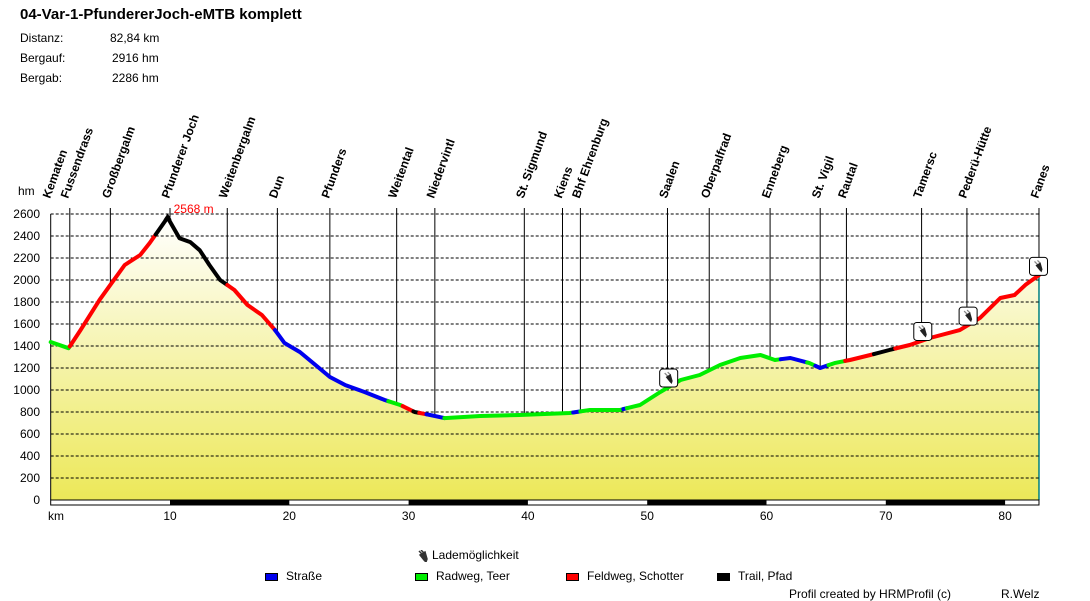  I want to click on stat-distance: Distanz: 82,84 km, so click(89, 38).